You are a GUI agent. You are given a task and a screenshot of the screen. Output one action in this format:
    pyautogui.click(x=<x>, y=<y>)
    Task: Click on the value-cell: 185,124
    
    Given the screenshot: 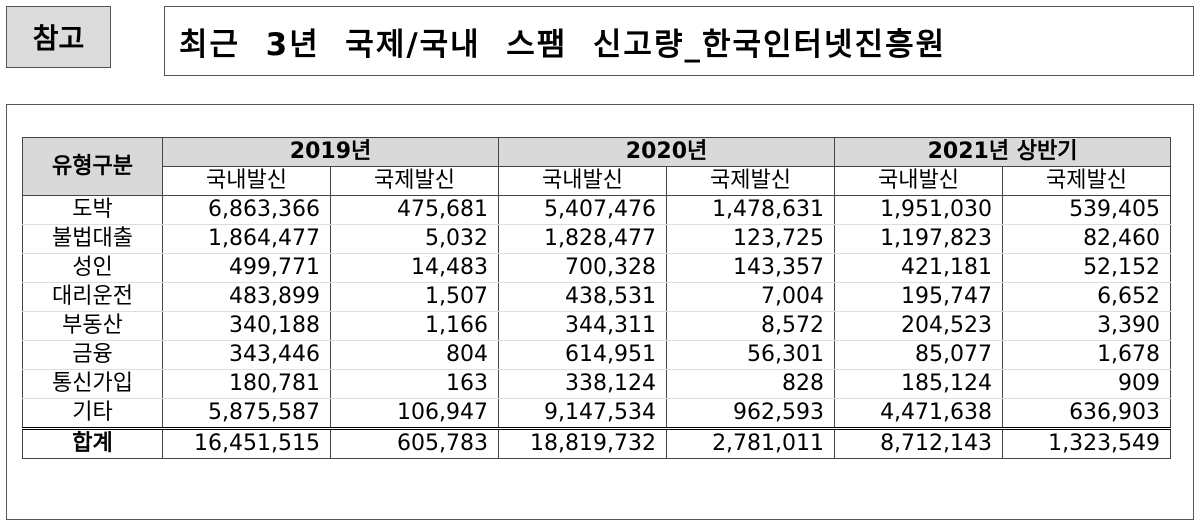 What is the action you would take?
    pyautogui.click(x=919, y=384)
    